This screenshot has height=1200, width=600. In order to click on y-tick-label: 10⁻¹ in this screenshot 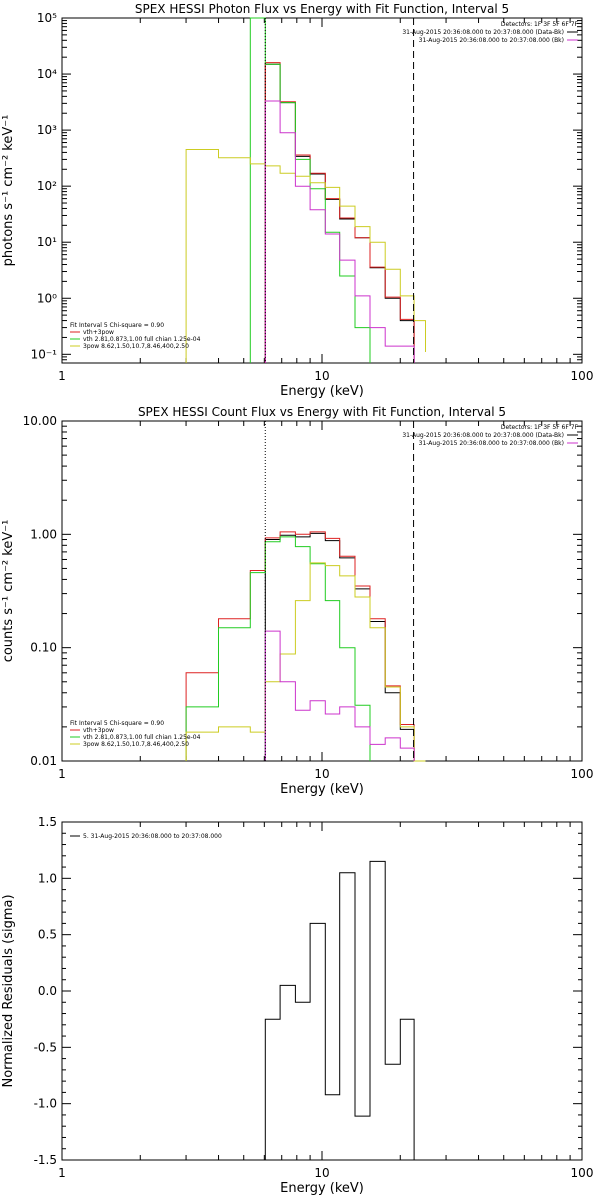, I will do `click(44, 354)`.